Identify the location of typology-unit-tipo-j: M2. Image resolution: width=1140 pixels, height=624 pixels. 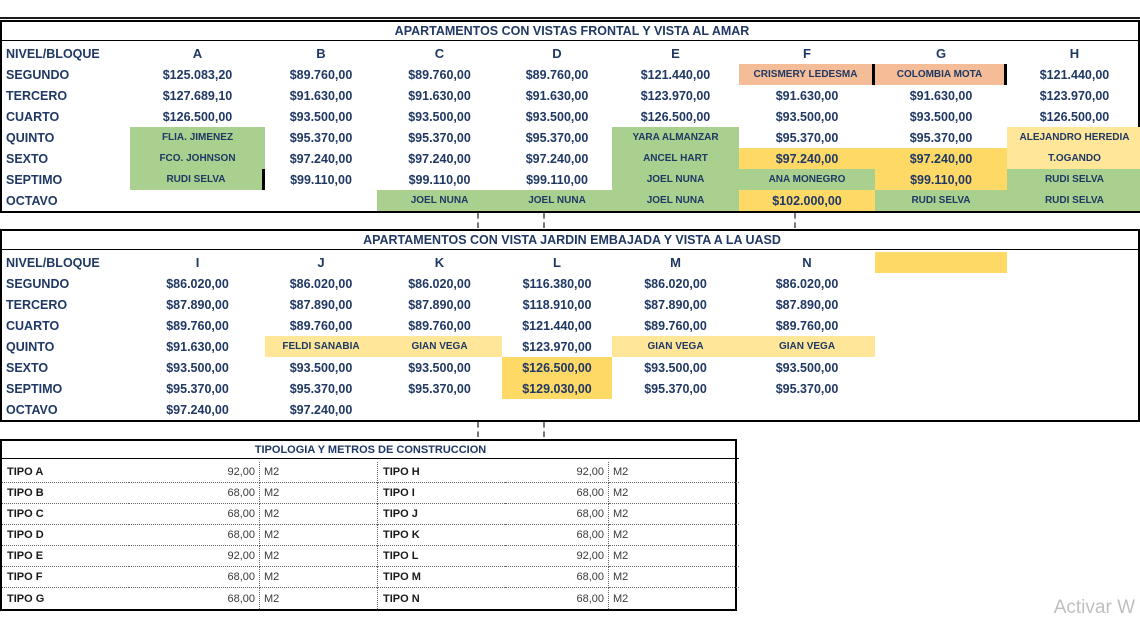
(674, 514).